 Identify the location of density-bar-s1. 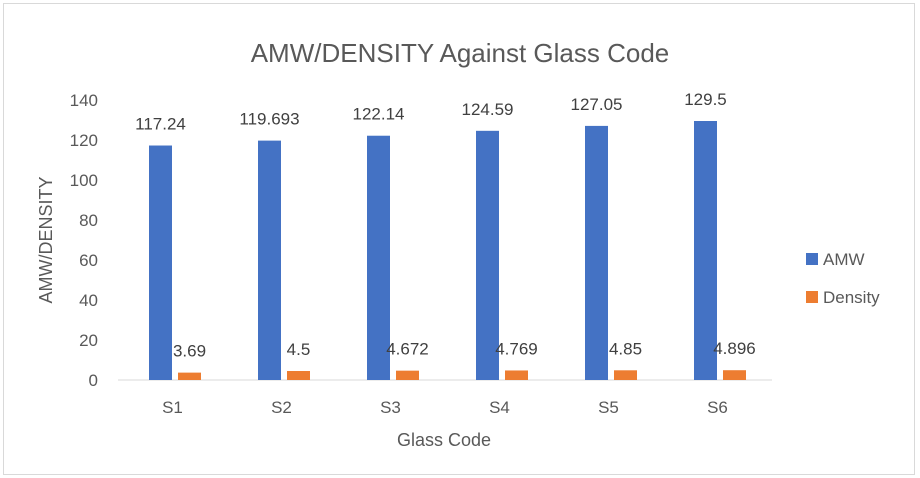
(189, 376).